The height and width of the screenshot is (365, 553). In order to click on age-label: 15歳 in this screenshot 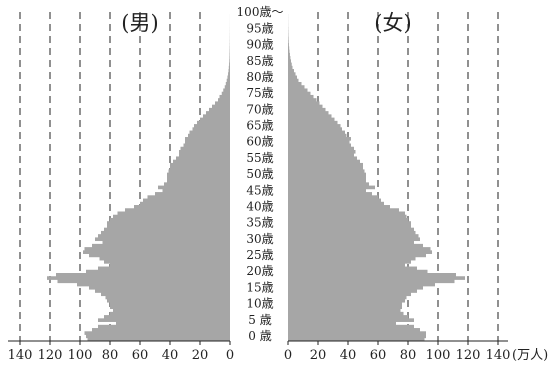, I will do `click(259, 287)`.